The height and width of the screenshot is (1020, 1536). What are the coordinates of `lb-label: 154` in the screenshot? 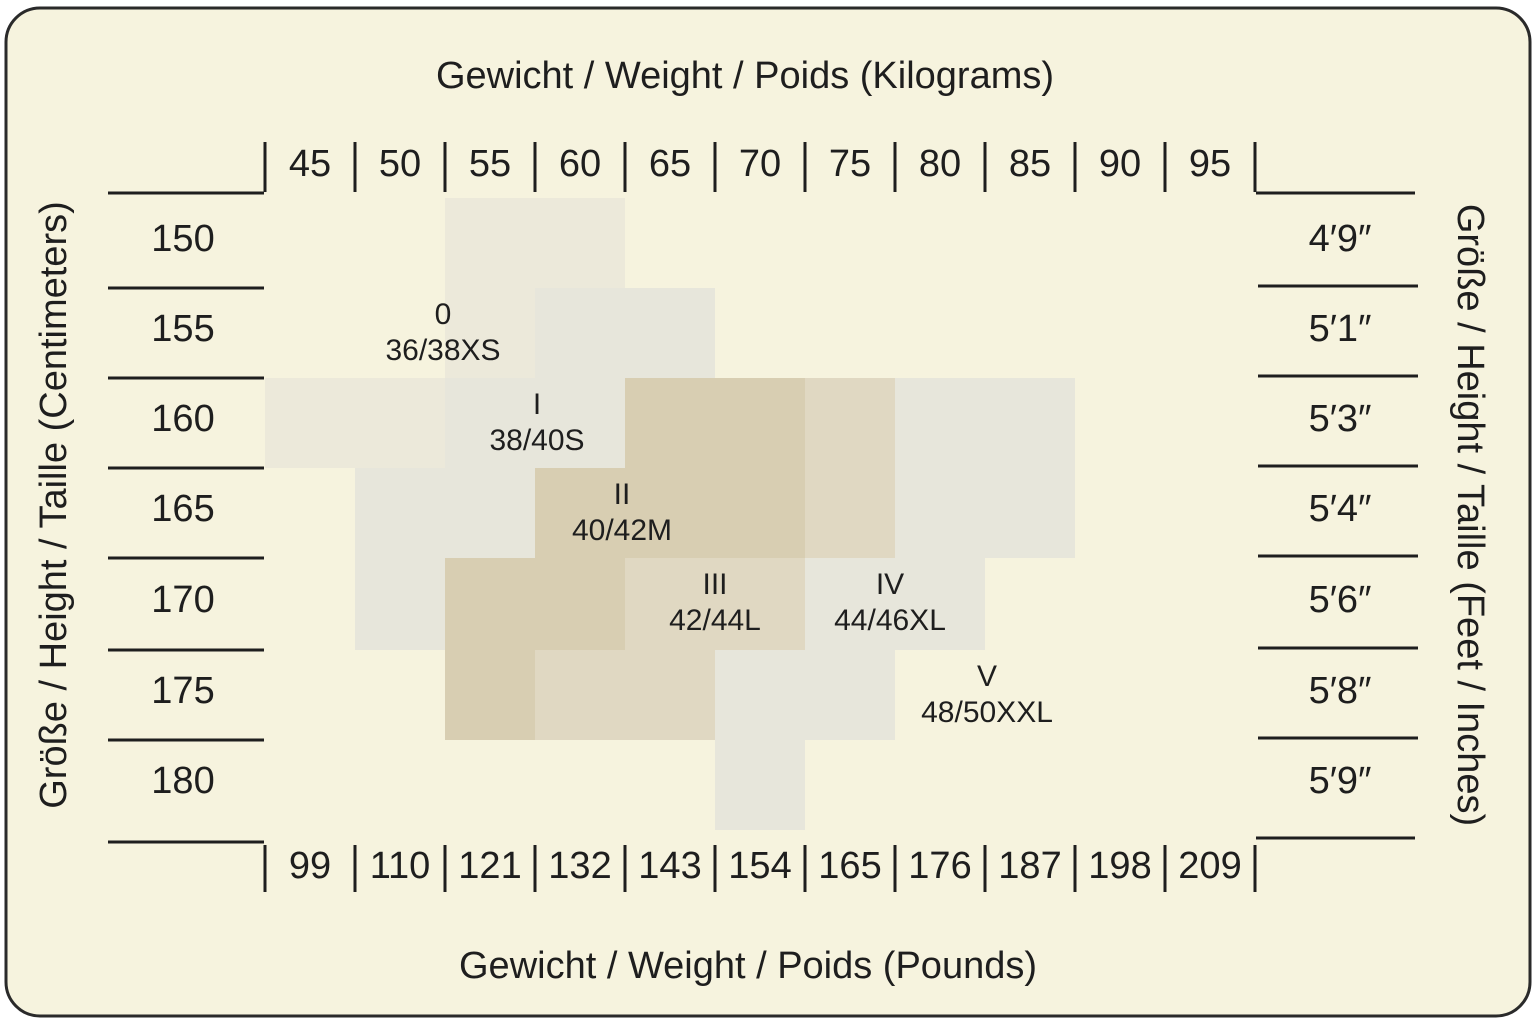 It's located at (759, 866).